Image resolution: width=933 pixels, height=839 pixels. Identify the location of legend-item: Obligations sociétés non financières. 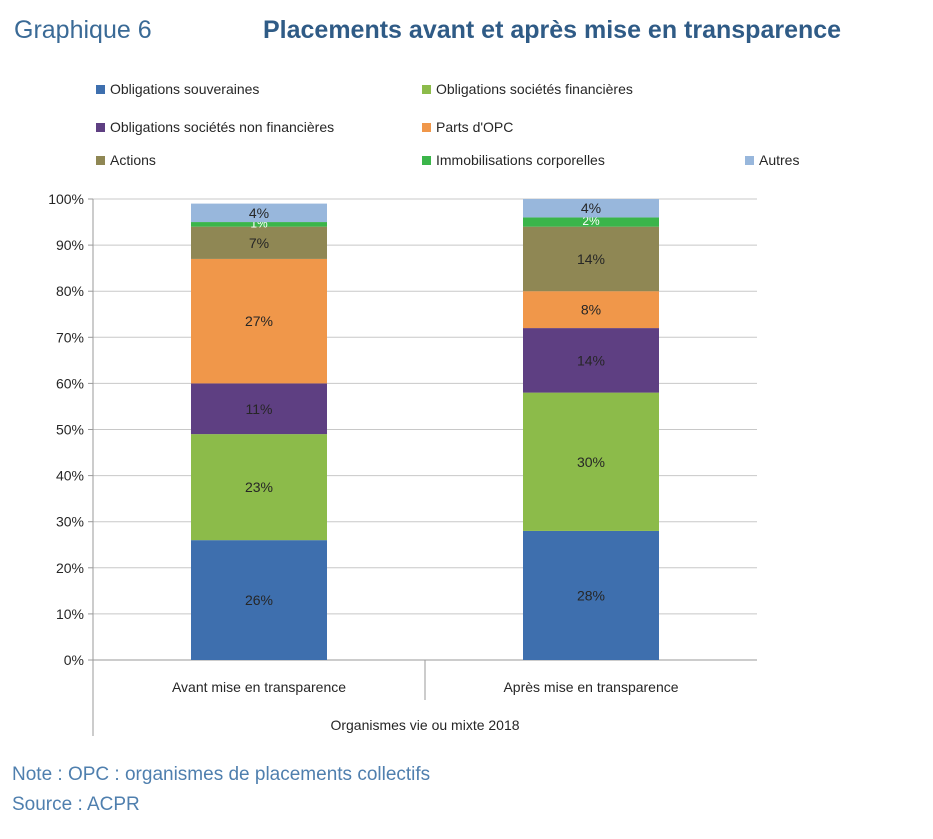
(222, 127).